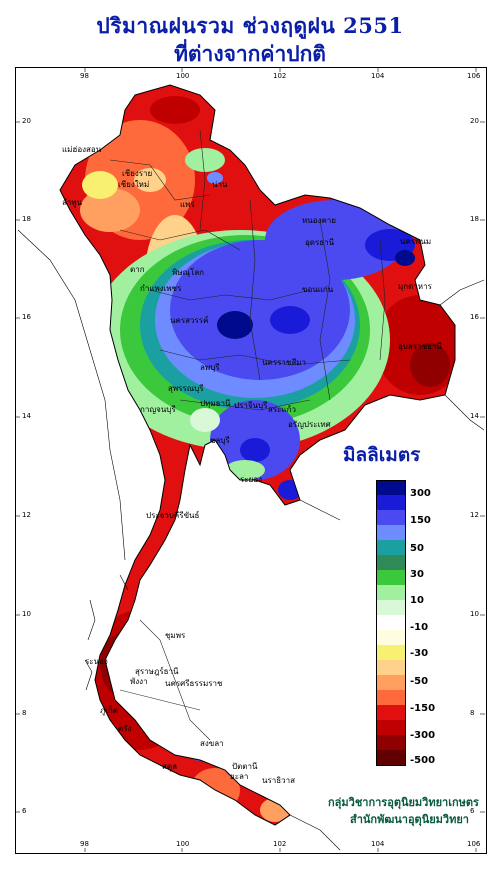  Describe the element at coordinates (420, 346) in the screenshot. I see `province-label: อุบลราชธานี` at that location.